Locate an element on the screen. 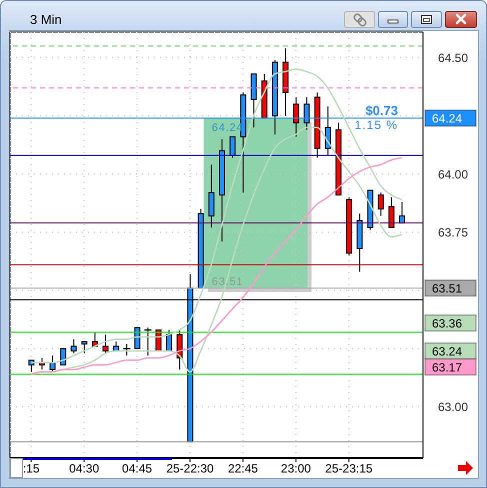  y-tick-label: 64.50 is located at coordinates (453, 57).